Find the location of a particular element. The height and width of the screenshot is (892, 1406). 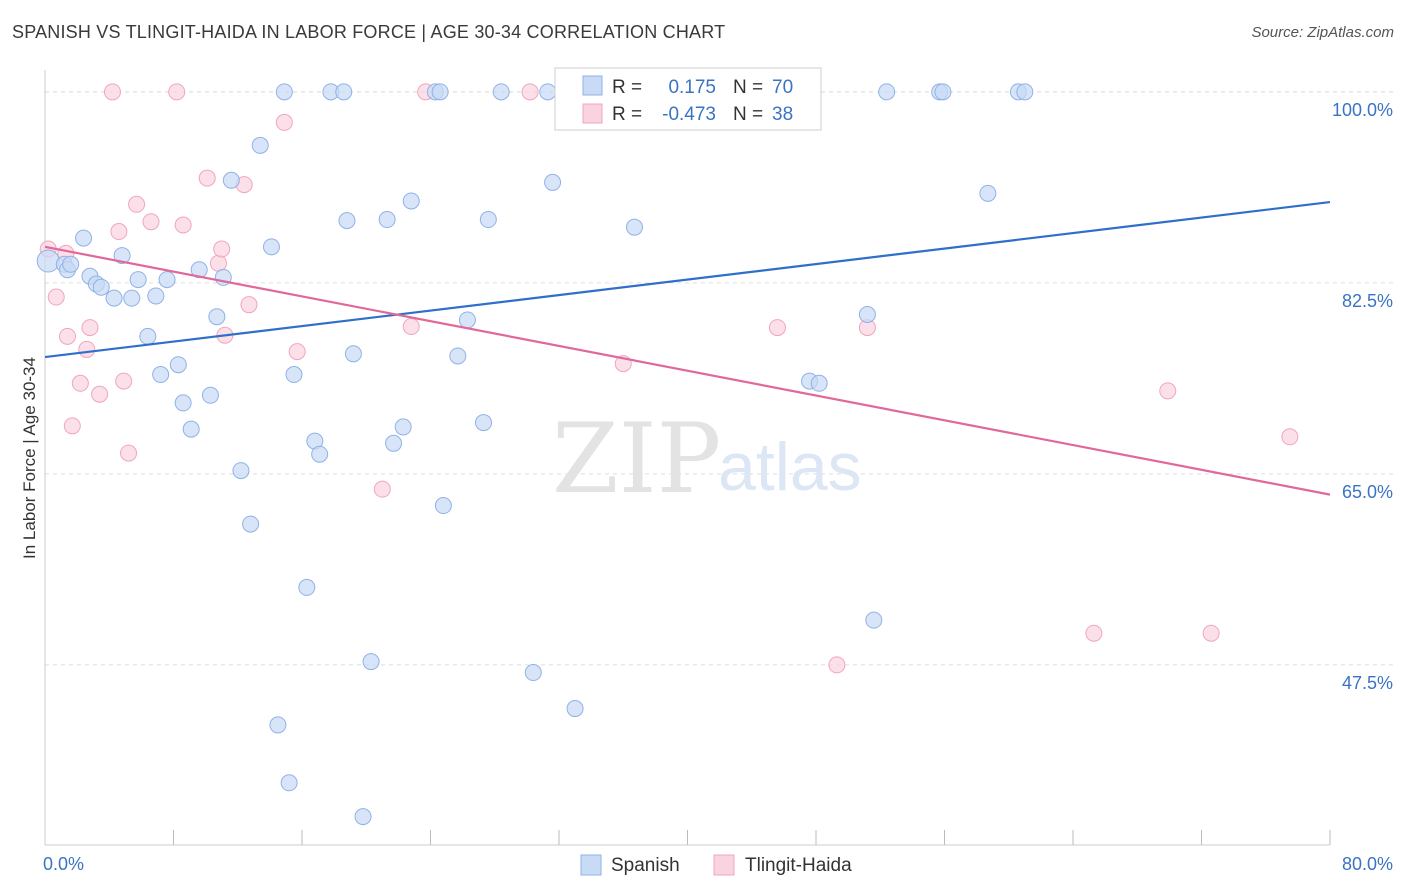

watermark-atlas: atlas is located at coordinates (790, 467).